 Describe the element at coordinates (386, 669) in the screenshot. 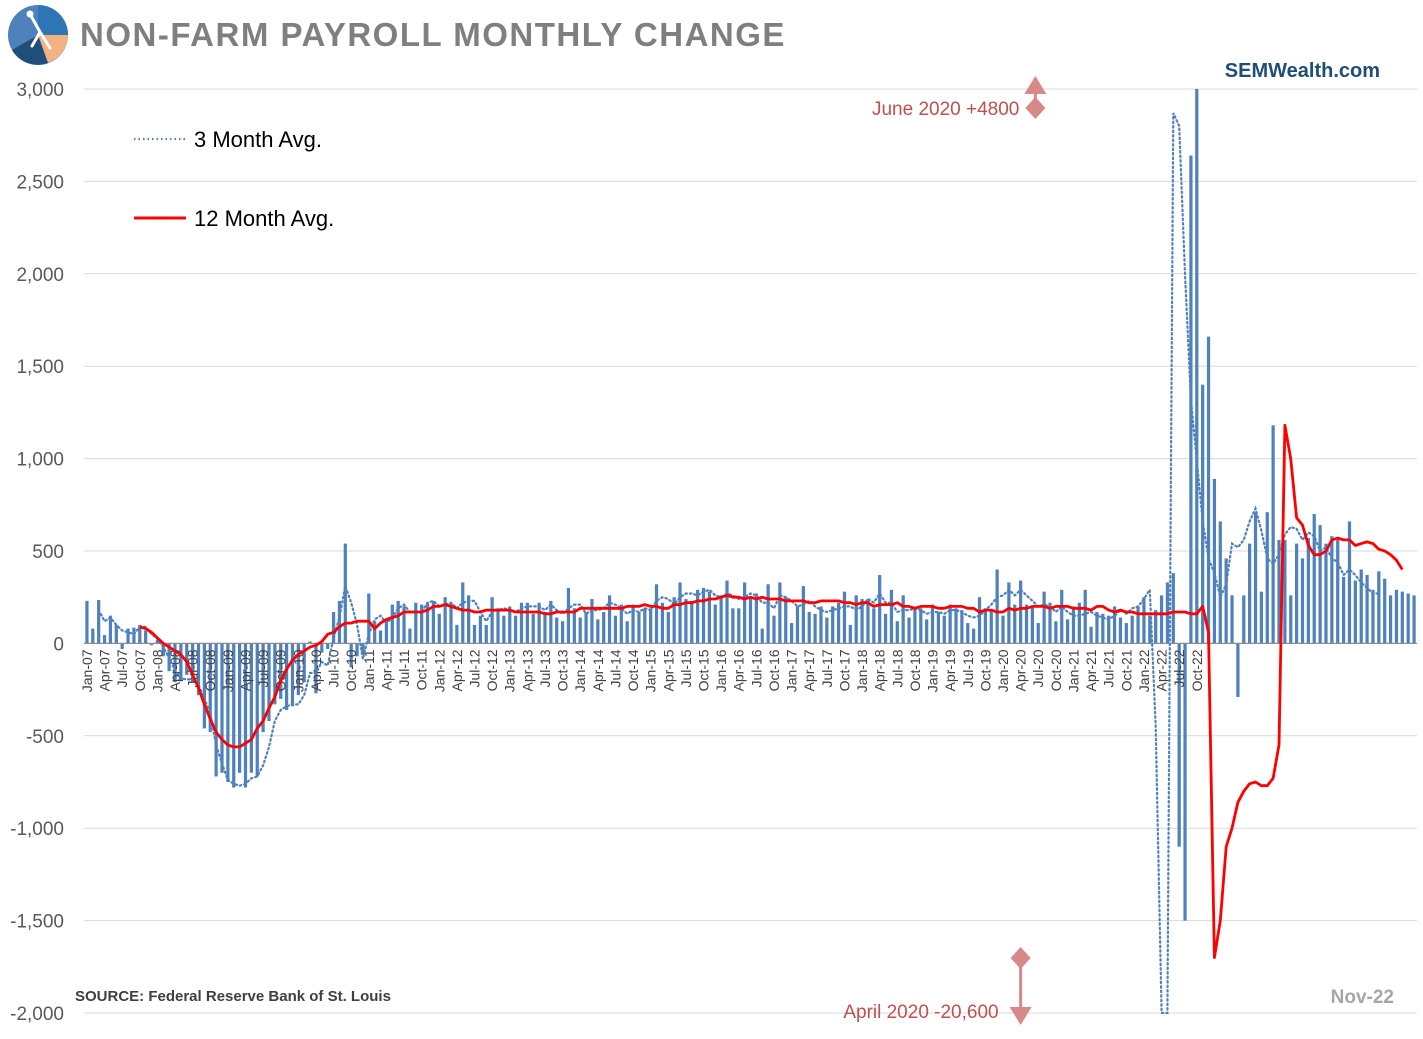

I see `x-tick-label: Apr-11` at that location.